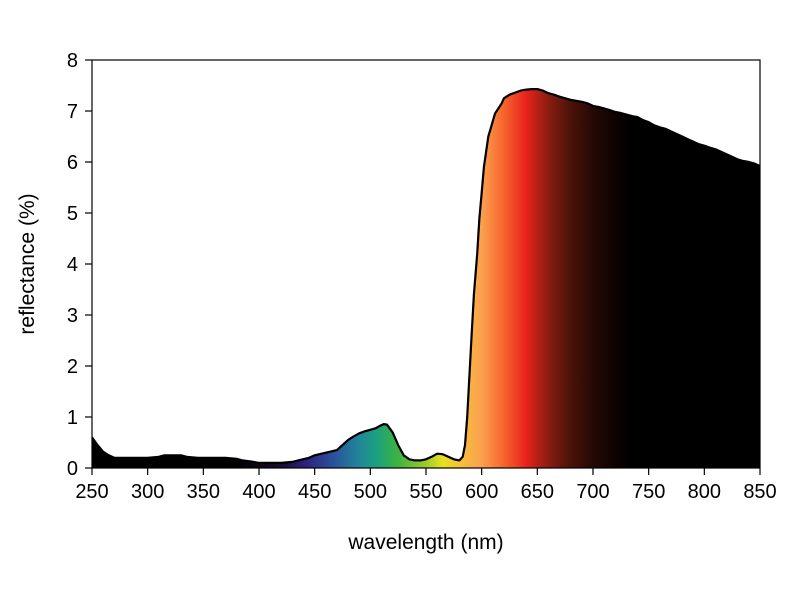 The height and width of the screenshot is (600, 800). What do you see at coordinates (203, 492) in the screenshot?
I see `x-tick-label: 350` at bounding box center [203, 492].